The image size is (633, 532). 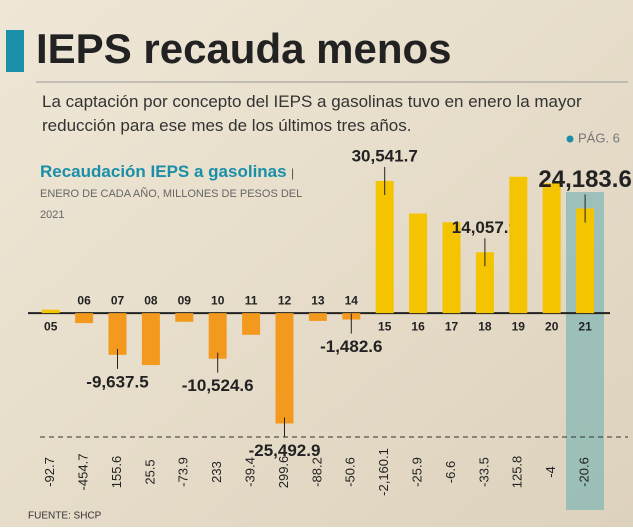 What do you see at coordinates (418, 326) in the screenshot?
I see `x-tick-label: 16` at bounding box center [418, 326].